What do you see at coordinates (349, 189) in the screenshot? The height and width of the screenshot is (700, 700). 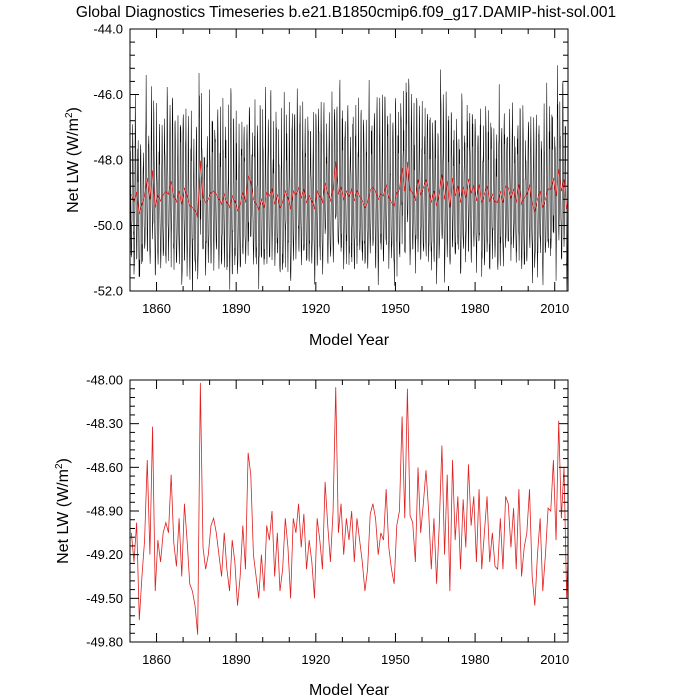 I see `top-series-annual` at bounding box center [349, 189].